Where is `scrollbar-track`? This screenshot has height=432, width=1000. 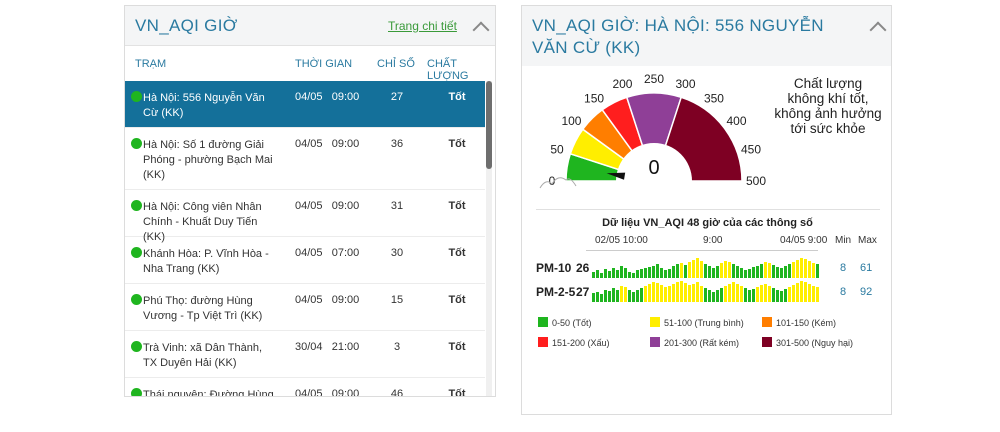
scrollbar-track is located at coordinates (489, 238).